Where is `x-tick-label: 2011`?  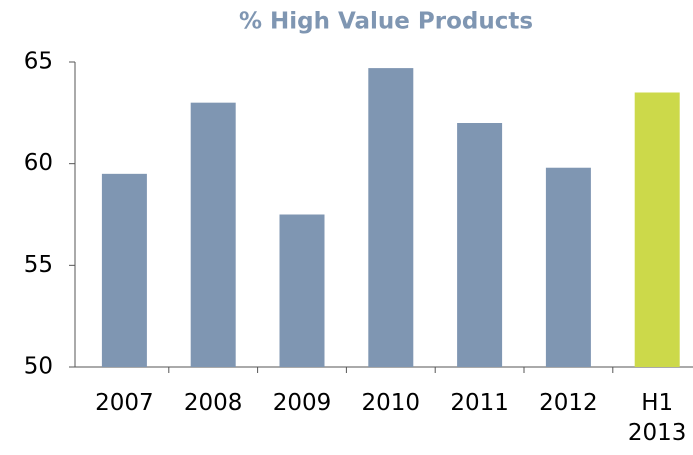
x-tick-label: 2011 is located at coordinates (479, 403).